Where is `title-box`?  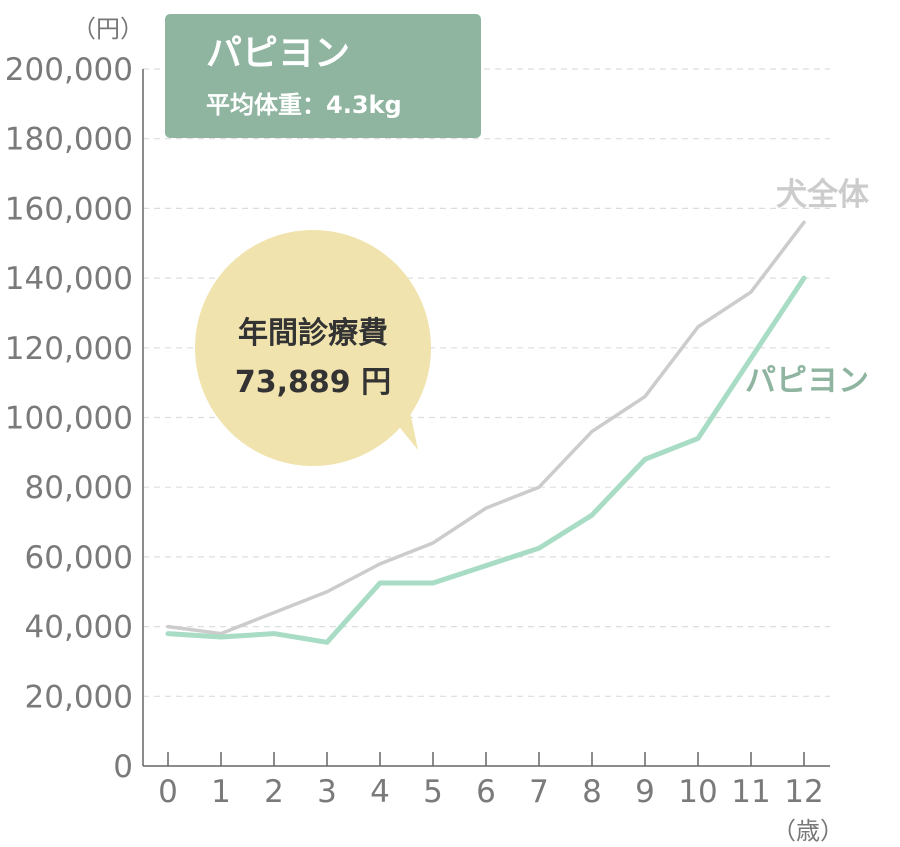
title-box is located at coordinates (323, 76).